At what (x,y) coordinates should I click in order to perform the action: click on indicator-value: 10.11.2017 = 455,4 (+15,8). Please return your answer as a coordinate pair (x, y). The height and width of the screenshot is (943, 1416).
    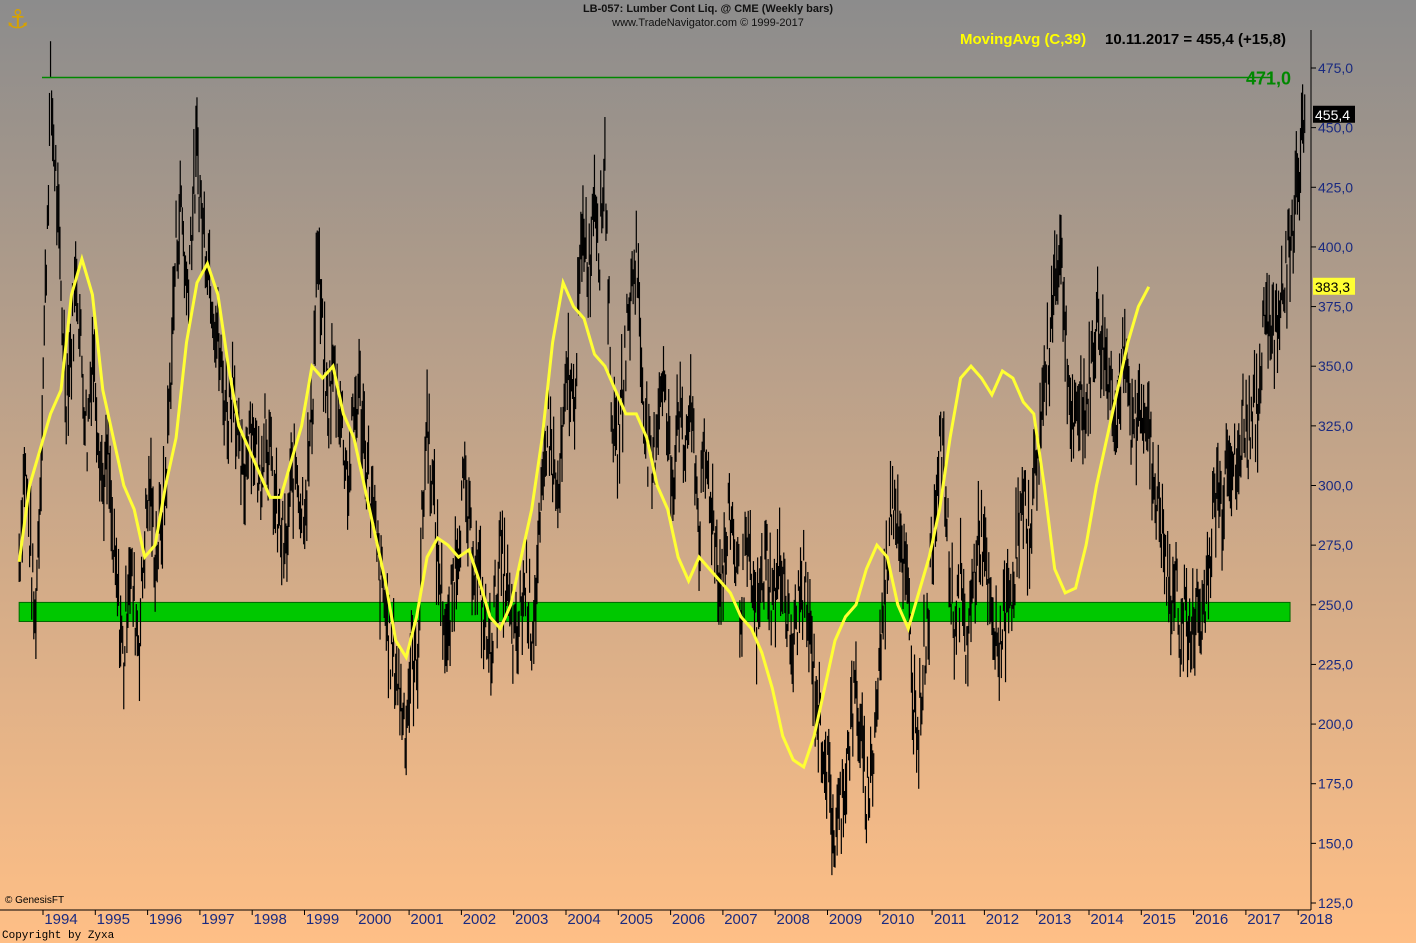
    Looking at the image, I should click on (1195, 39).